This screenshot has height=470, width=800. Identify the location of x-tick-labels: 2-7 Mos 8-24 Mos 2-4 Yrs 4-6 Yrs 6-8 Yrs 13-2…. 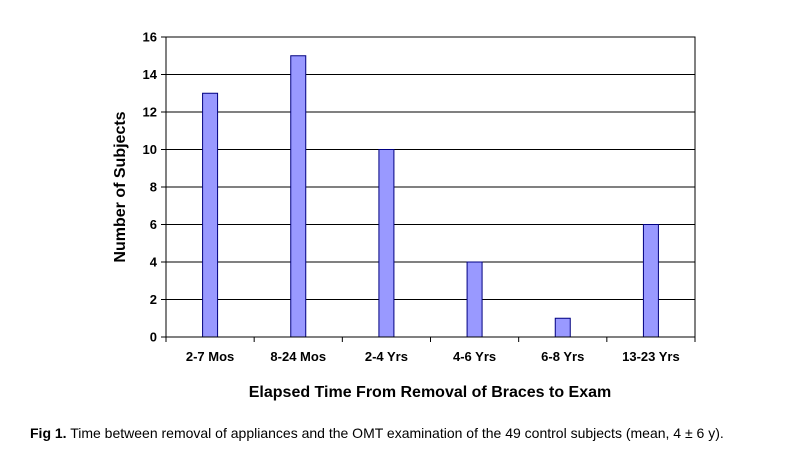
(433, 356).